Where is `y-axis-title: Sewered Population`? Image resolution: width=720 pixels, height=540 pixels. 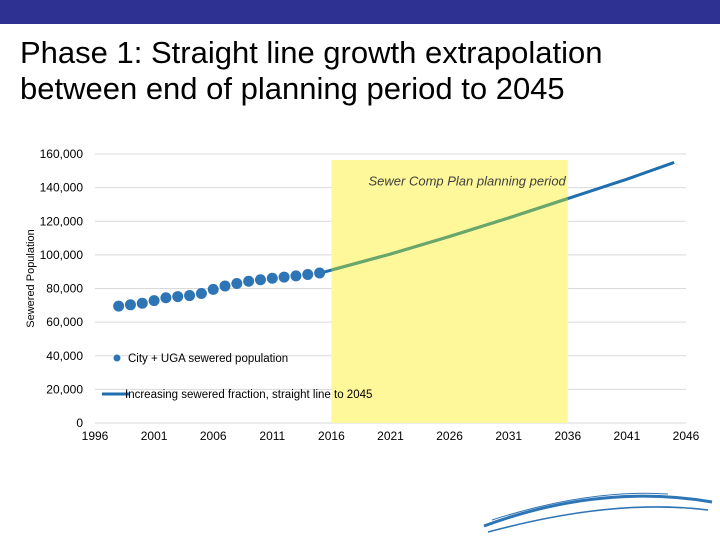 y-axis-title: Sewered Population is located at coordinates (31, 278).